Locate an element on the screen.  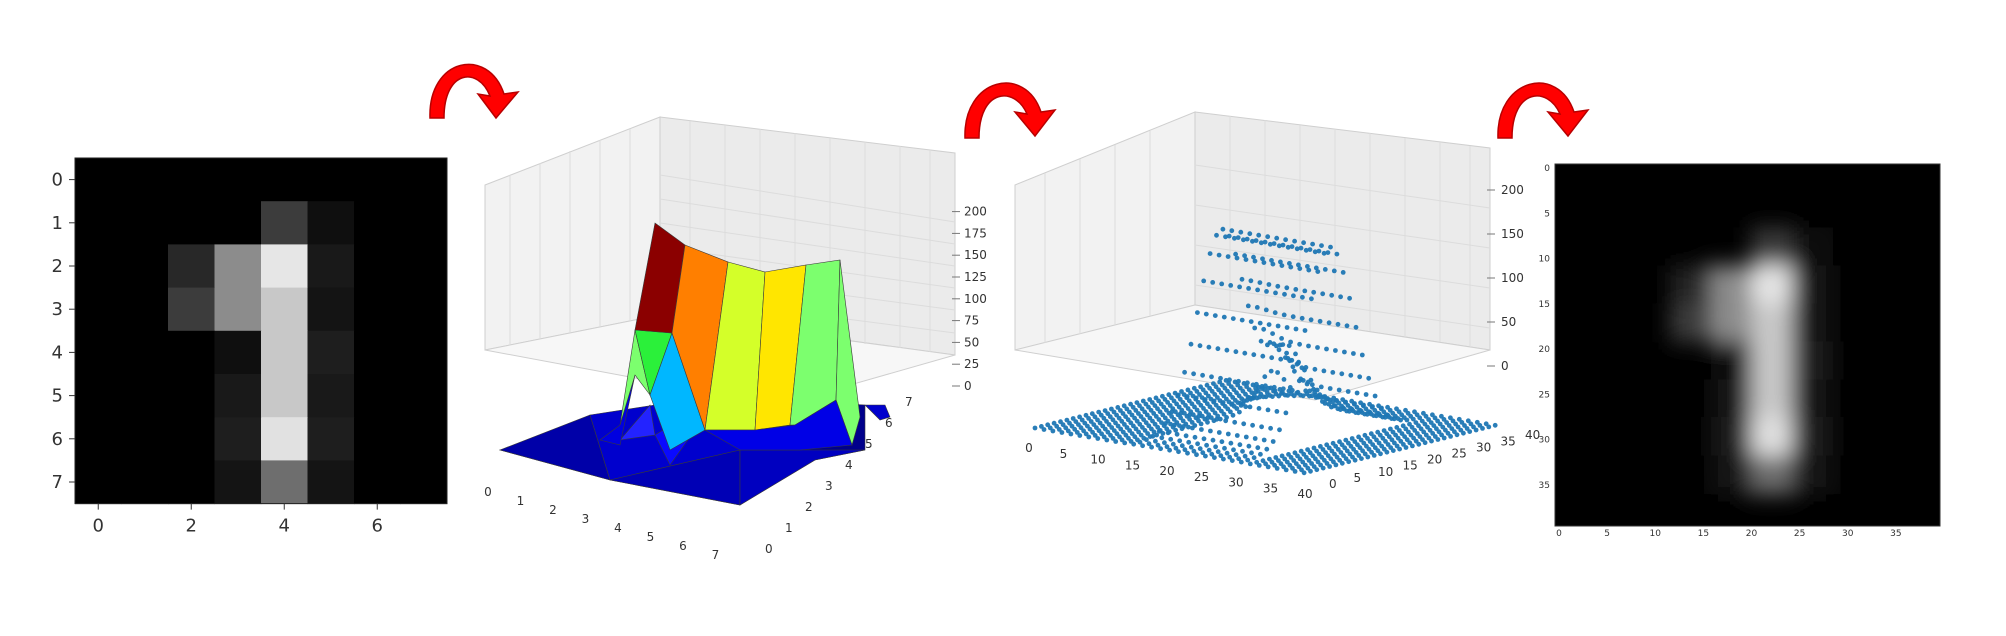
x-tick-label: 0 is located at coordinates (488, 492).